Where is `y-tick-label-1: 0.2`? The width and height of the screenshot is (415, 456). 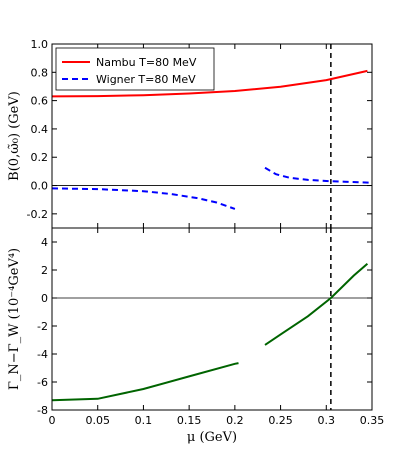 y-tick-label-1: 0.2 is located at coordinates (40, 157).